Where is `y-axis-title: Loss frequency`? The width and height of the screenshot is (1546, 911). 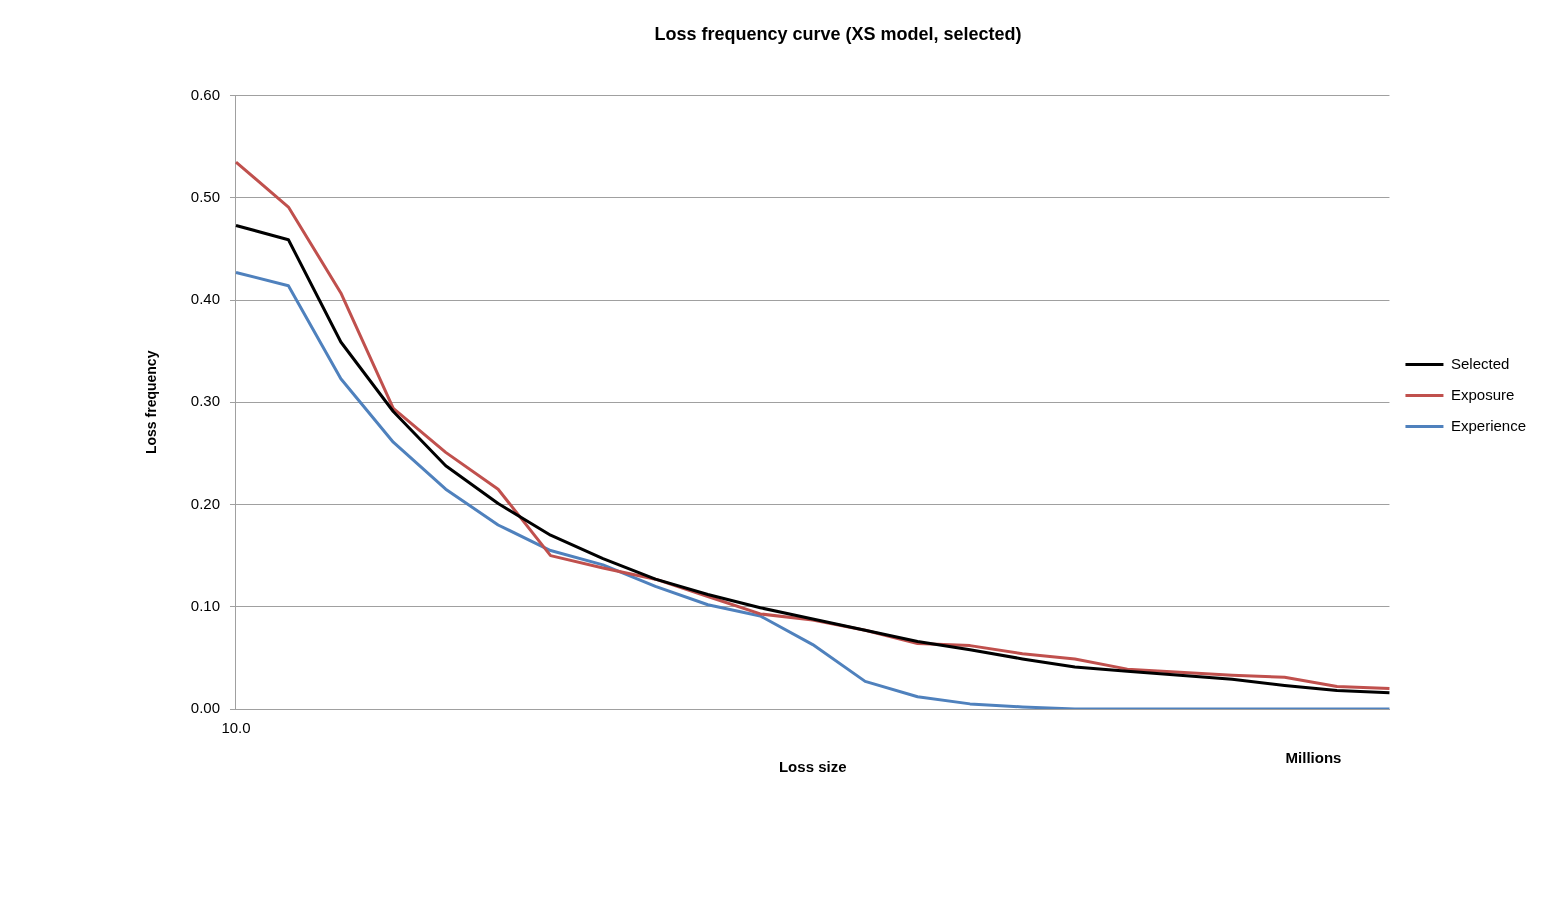 y-axis-title: Loss frequency is located at coordinates (151, 402).